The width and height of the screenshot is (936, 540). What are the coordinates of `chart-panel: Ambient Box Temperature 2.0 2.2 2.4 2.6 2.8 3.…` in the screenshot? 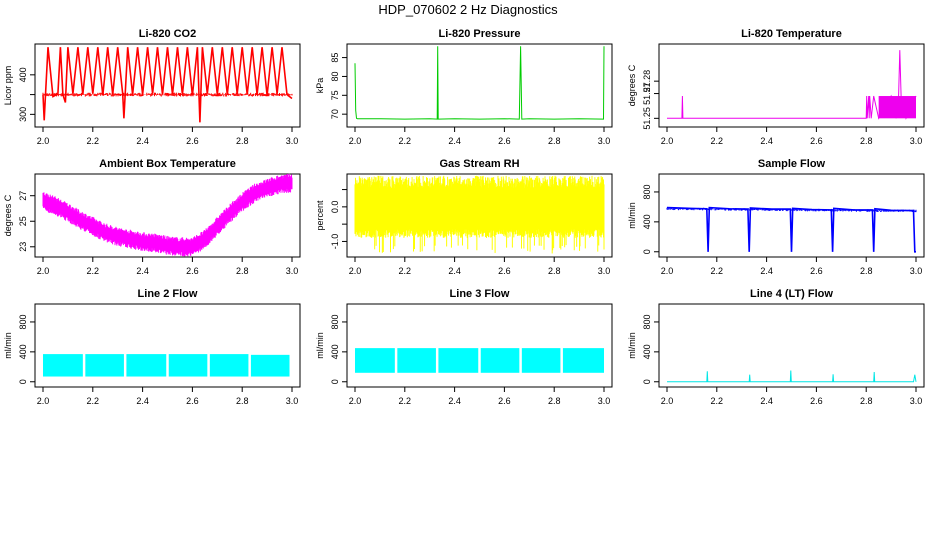 It's located at (152, 217).